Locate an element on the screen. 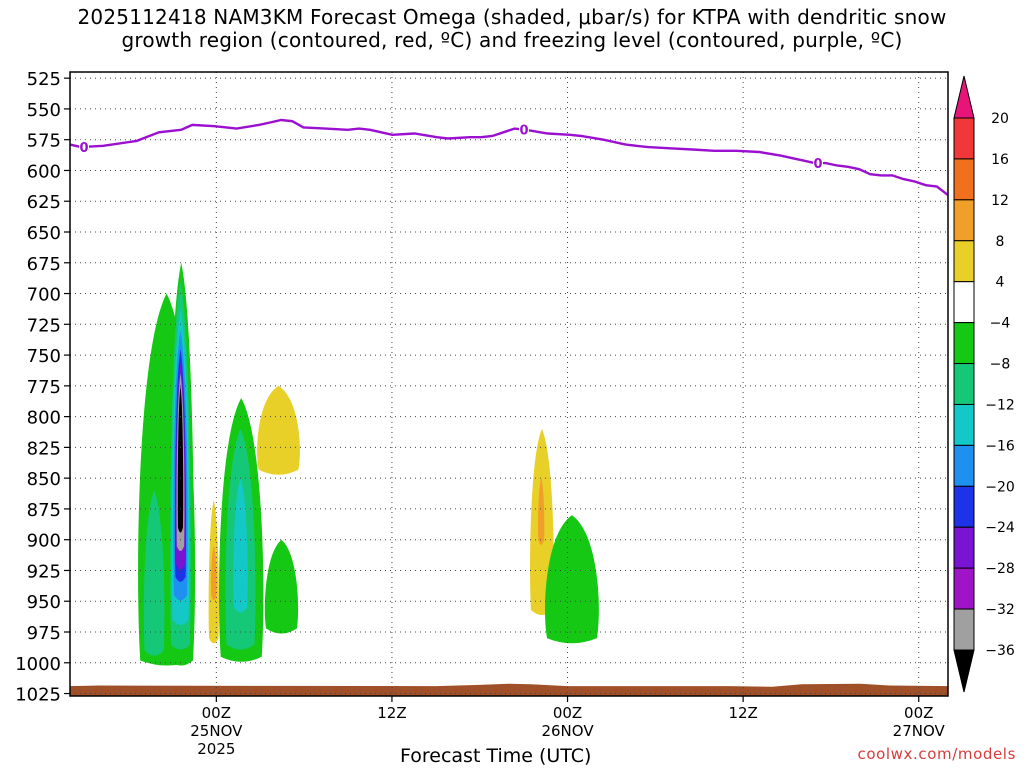  y-tick-label: 875 is located at coordinates (44, 510).